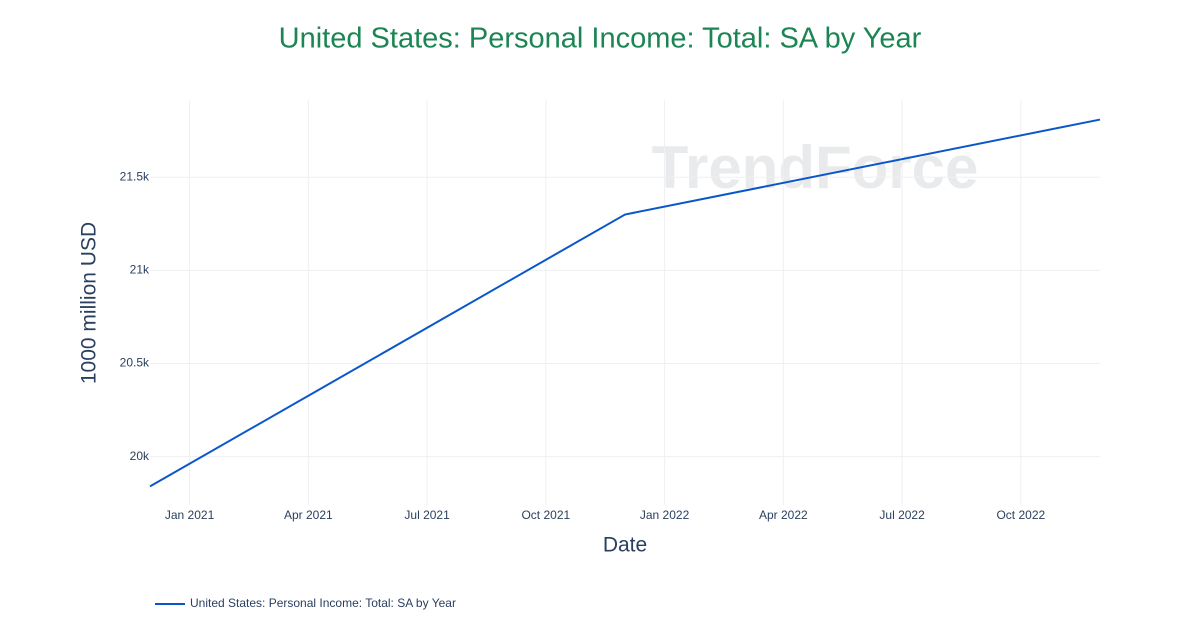 The width and height of the screenshot is (1200, 630). I want to click on y-tick-label: 21.5k, so click(135, 176).